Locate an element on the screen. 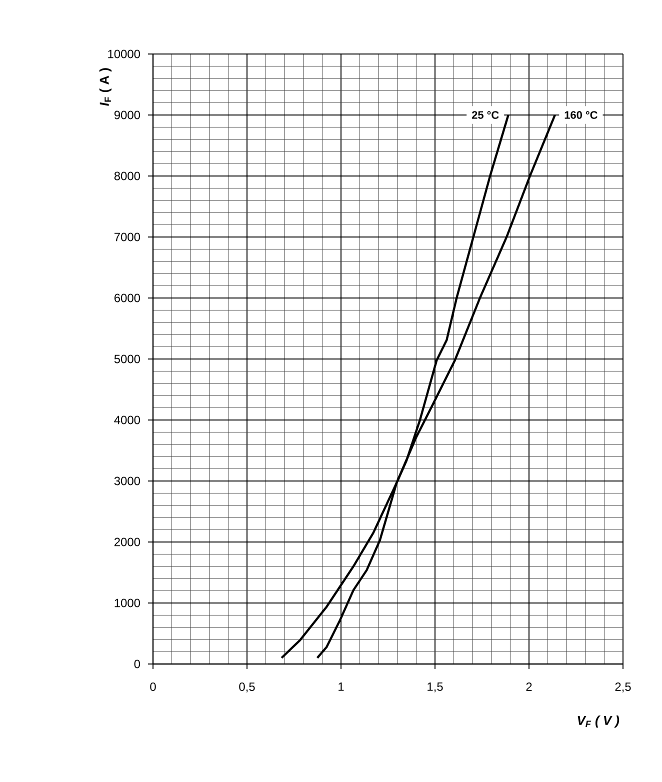 The image size is (662, 782). y-tick-label: 3000 is located at coordinates (127, 481).